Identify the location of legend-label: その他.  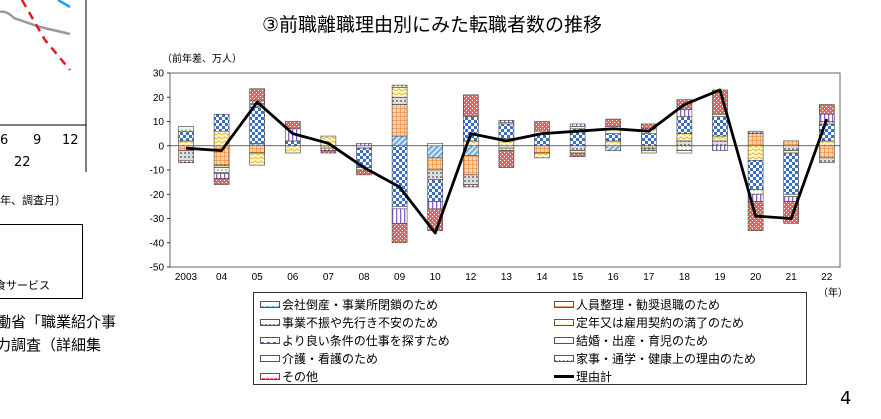
(300, 377).